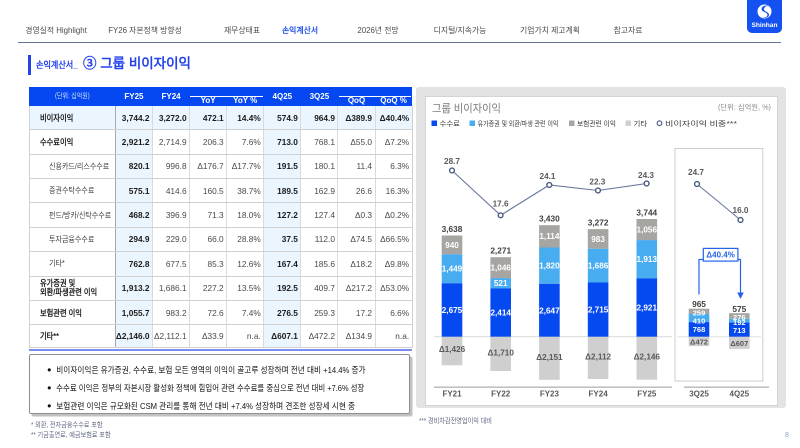  I want to click on svg-text: 2,271, so click(500, 250).